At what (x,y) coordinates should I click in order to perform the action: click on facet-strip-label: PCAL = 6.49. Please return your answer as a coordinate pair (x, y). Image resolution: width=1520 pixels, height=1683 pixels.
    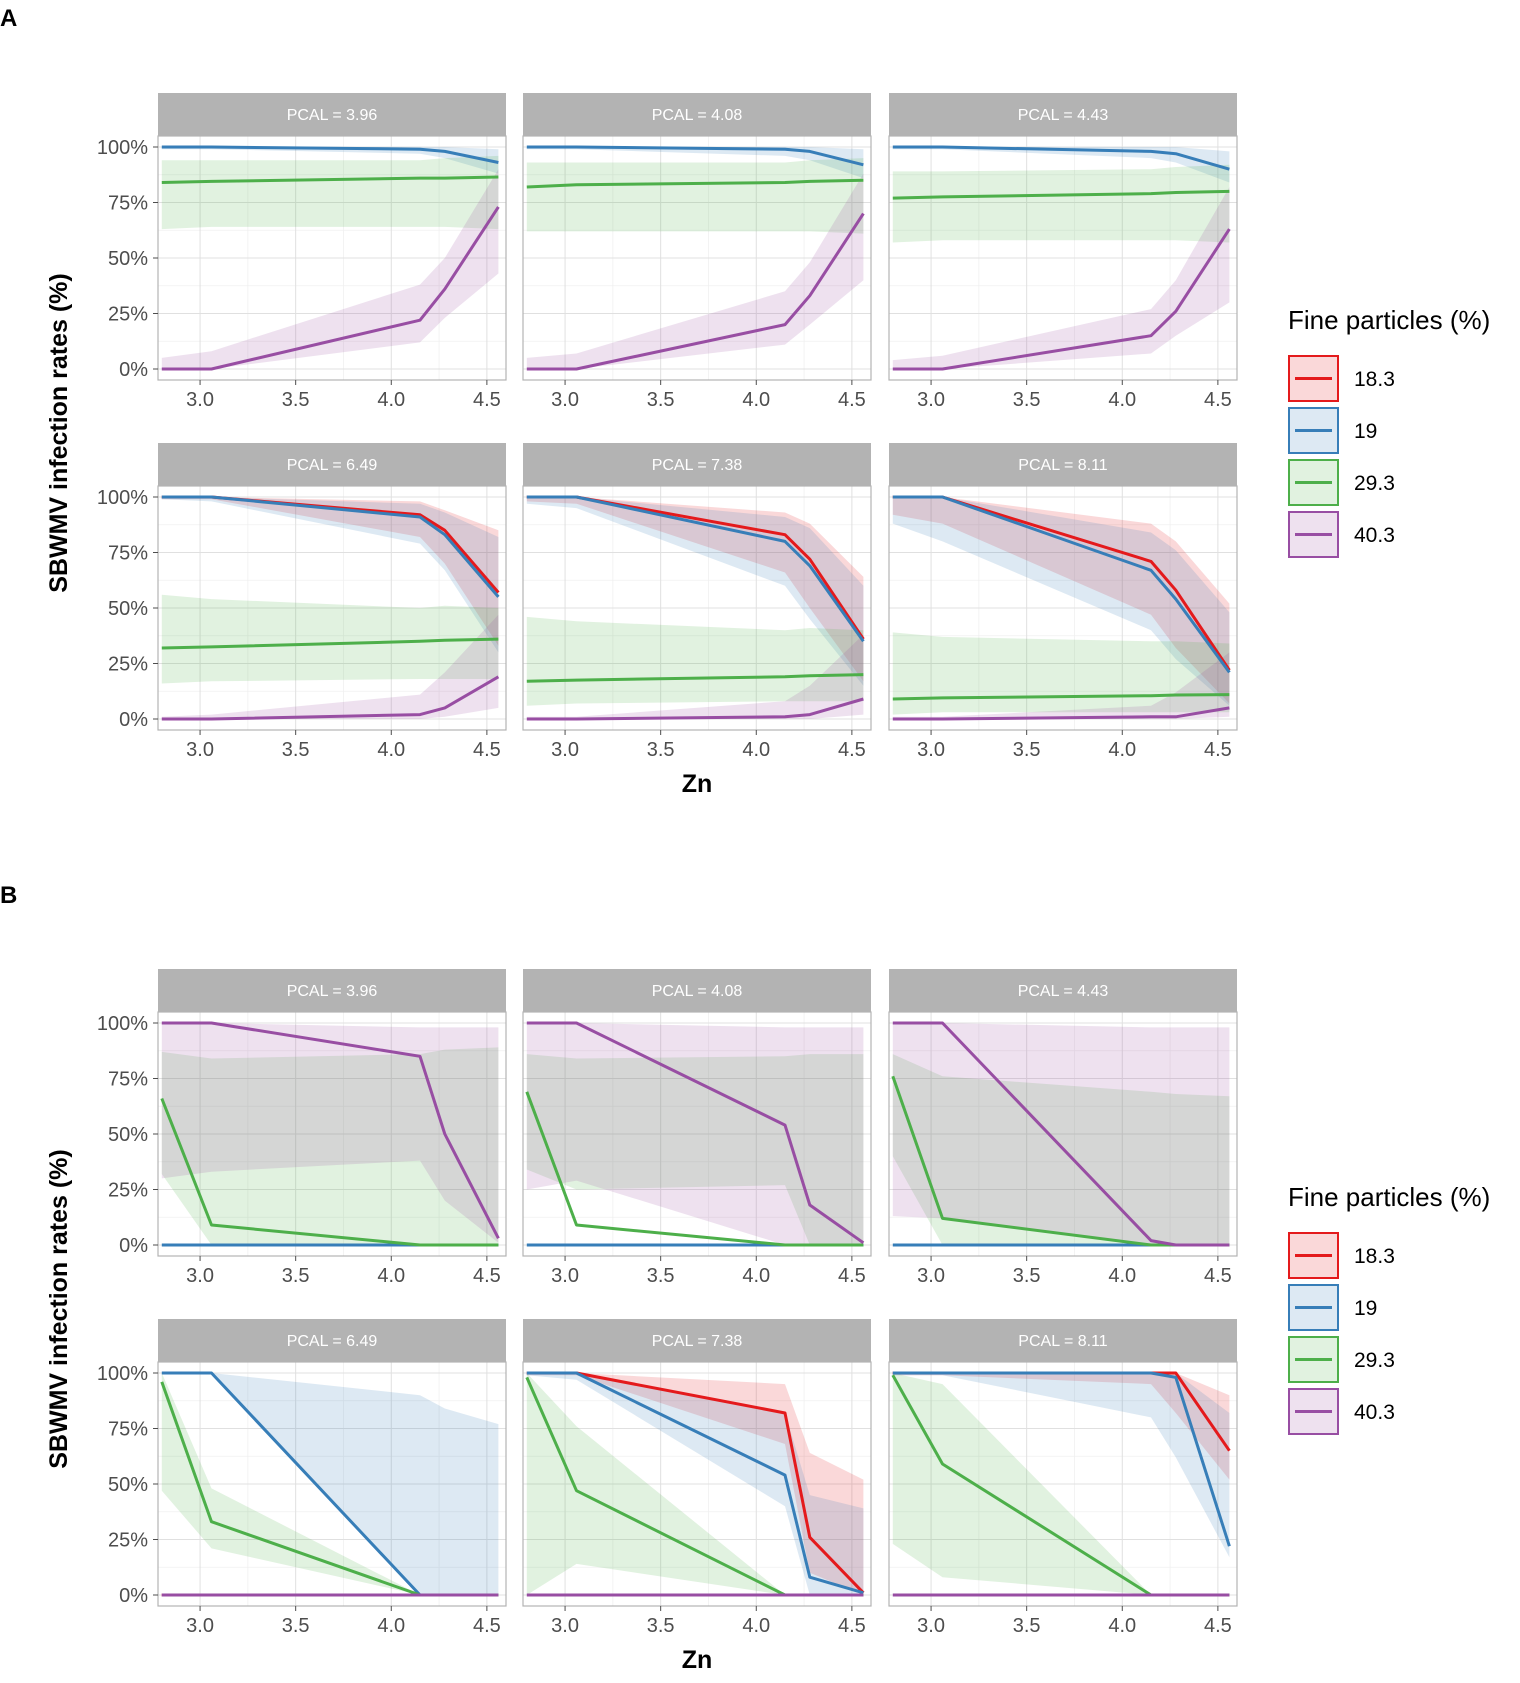
    Looking at the image, I should click on (332, 465).